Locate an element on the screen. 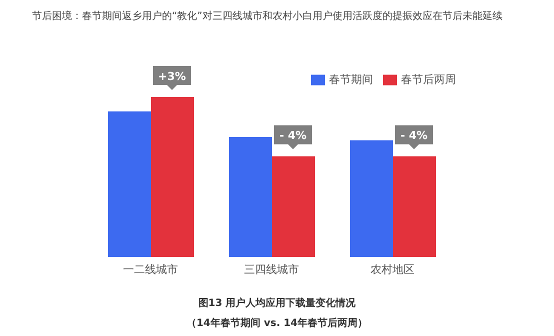 The image size is (554, 336). text: （14年春节期间 vs. 14年春节后两周） is located at coordinates (277, 323).